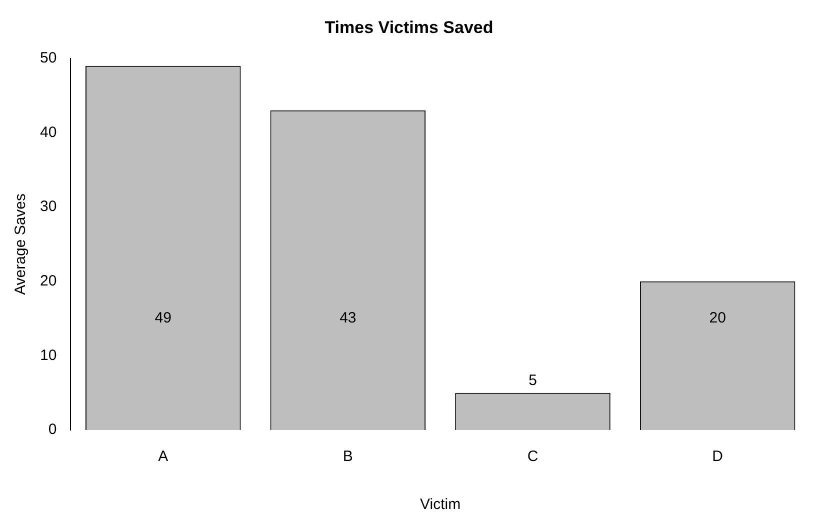 Image resolution: width=828 pixels, height=526 pixels. Describe the element at coordinates (48, 58) in the screenshot. I see `y-tick-label: 50` at that location.